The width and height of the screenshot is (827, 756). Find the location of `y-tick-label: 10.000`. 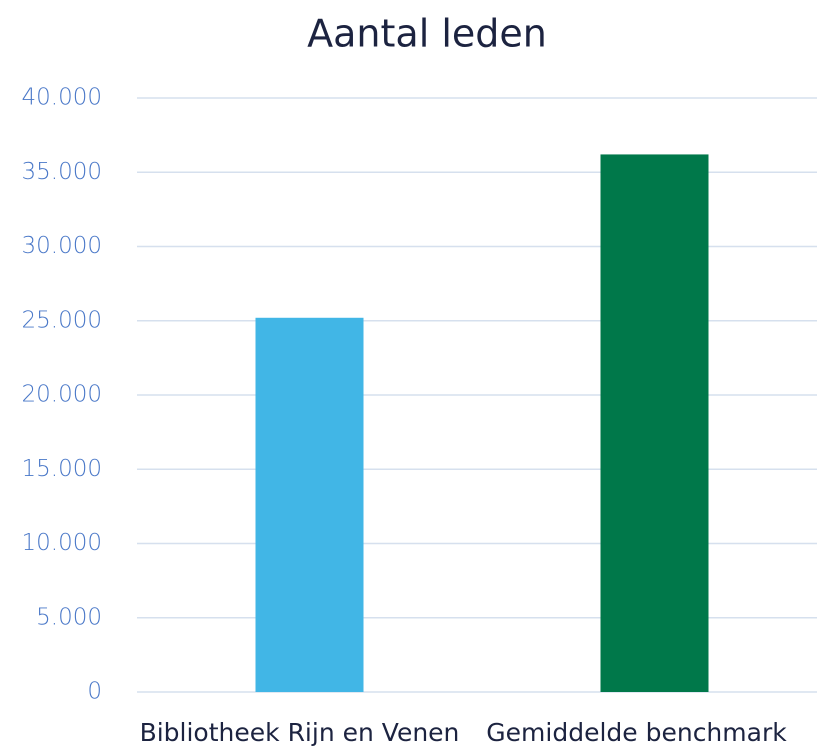

y-tick-label: 10.000 is located at coordinates (62, 543).